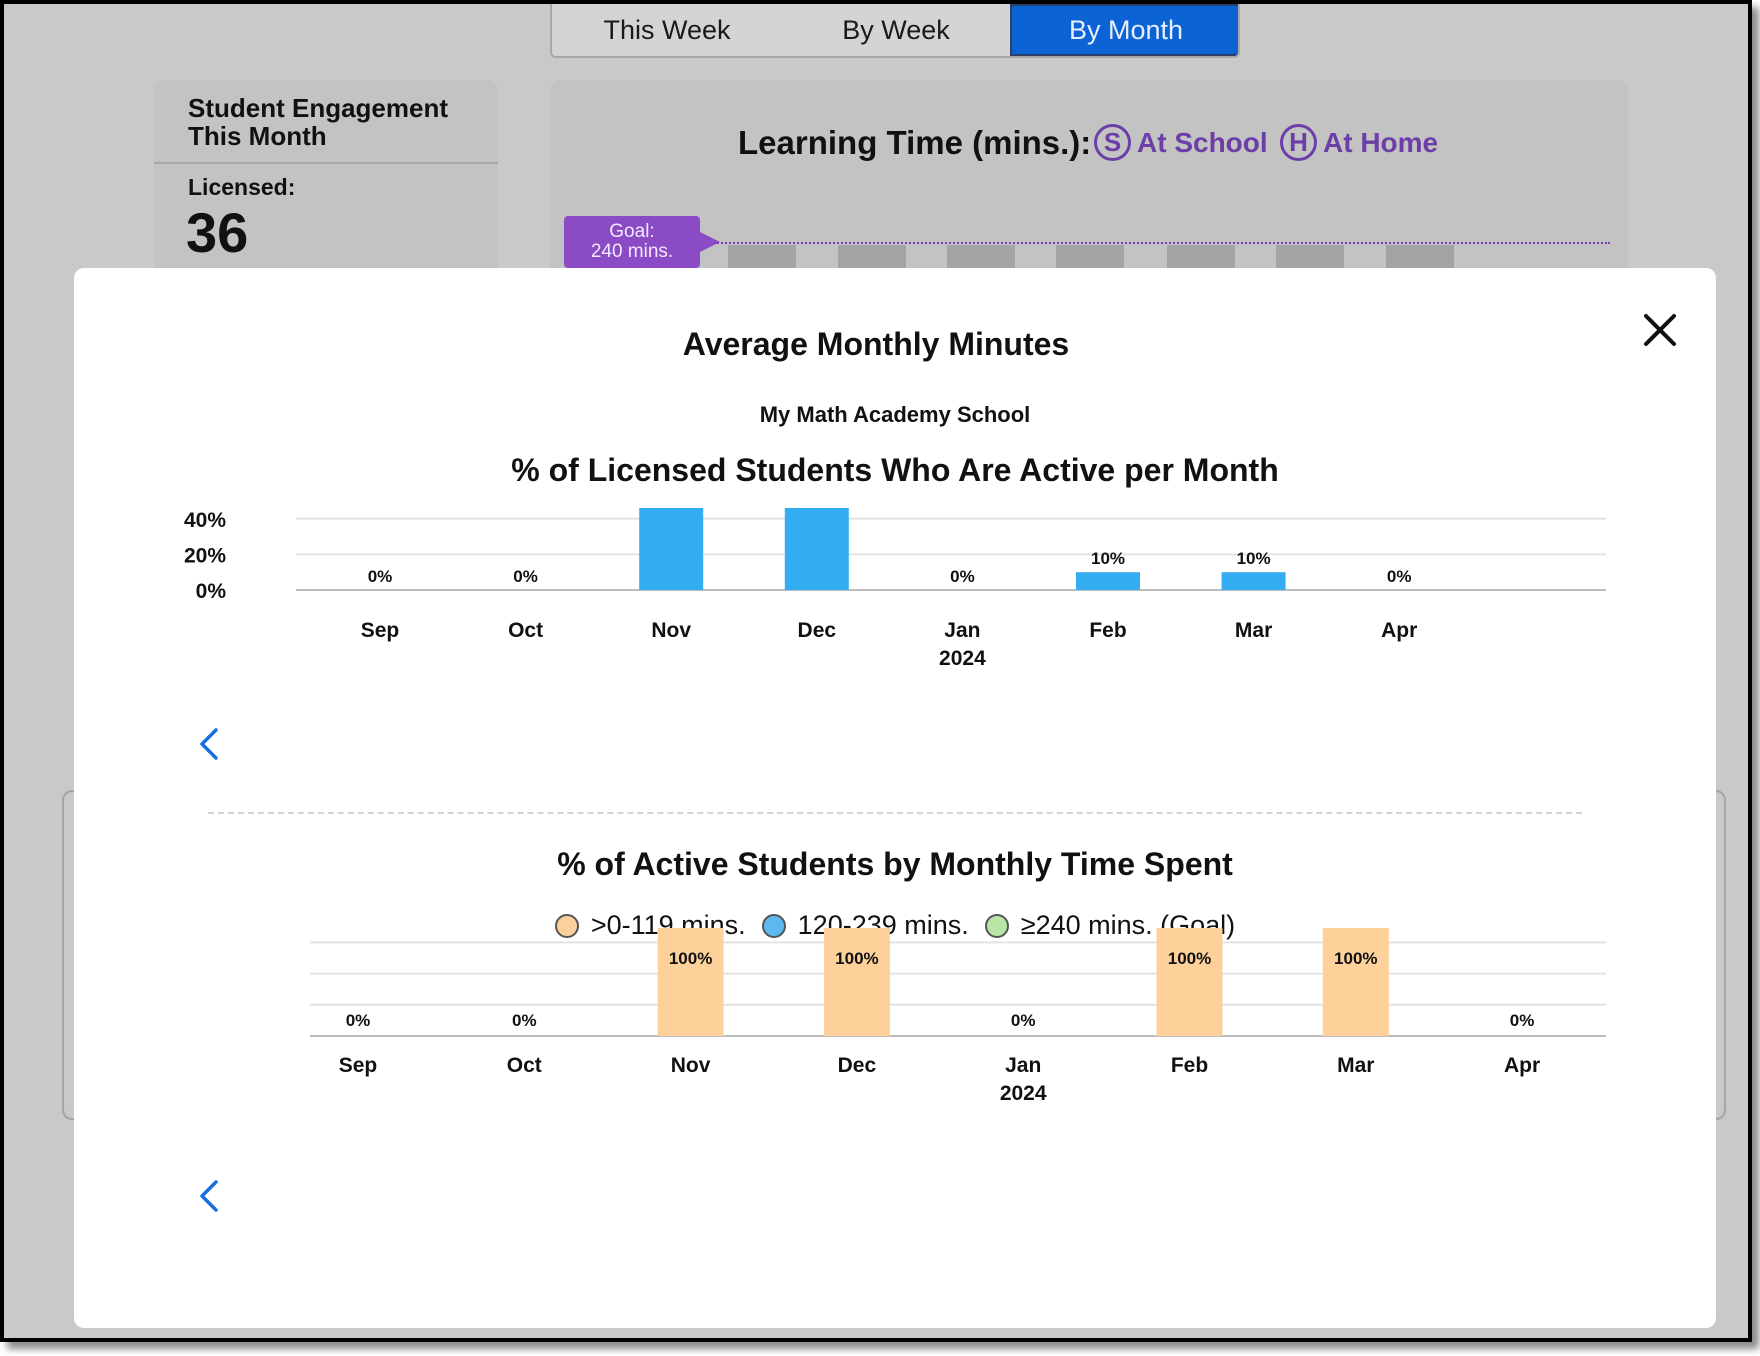 This screenshot has width=1760, height=1356. Describe the element at coordinates (217, 232) in the screenshot. I see `licensed-value: 36` at that location.